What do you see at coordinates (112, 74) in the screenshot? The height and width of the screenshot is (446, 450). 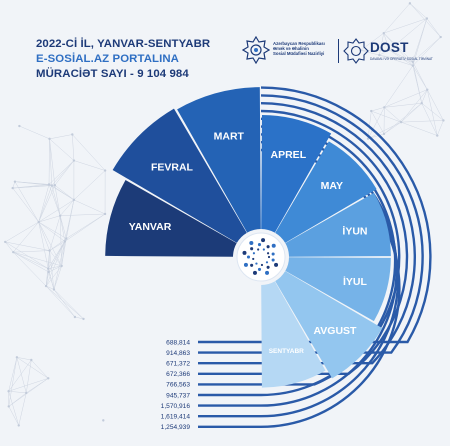 I see `title-line-3: MÜRACİƏT SAYI - 9 104 984` at bounding box center [112, 74].